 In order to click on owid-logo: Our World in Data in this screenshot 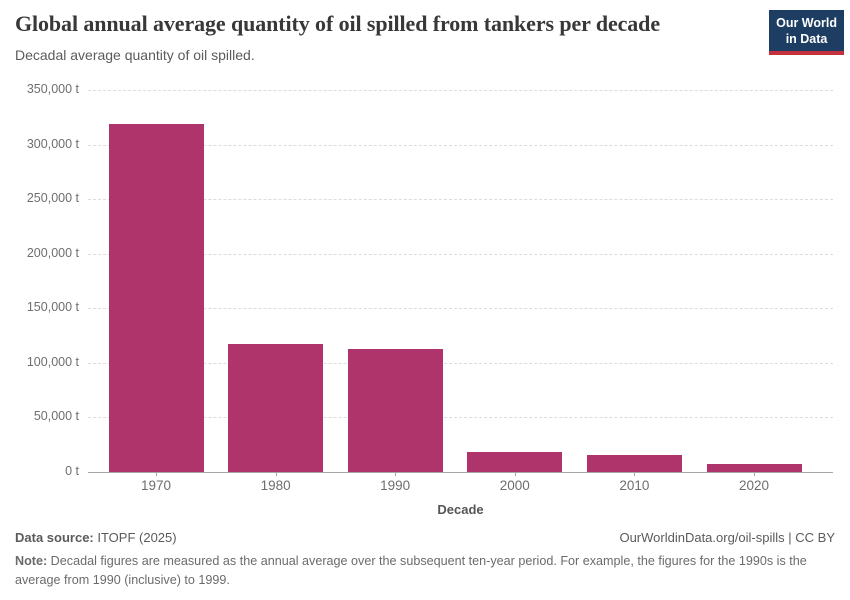, I will do `click(806, 32)`.